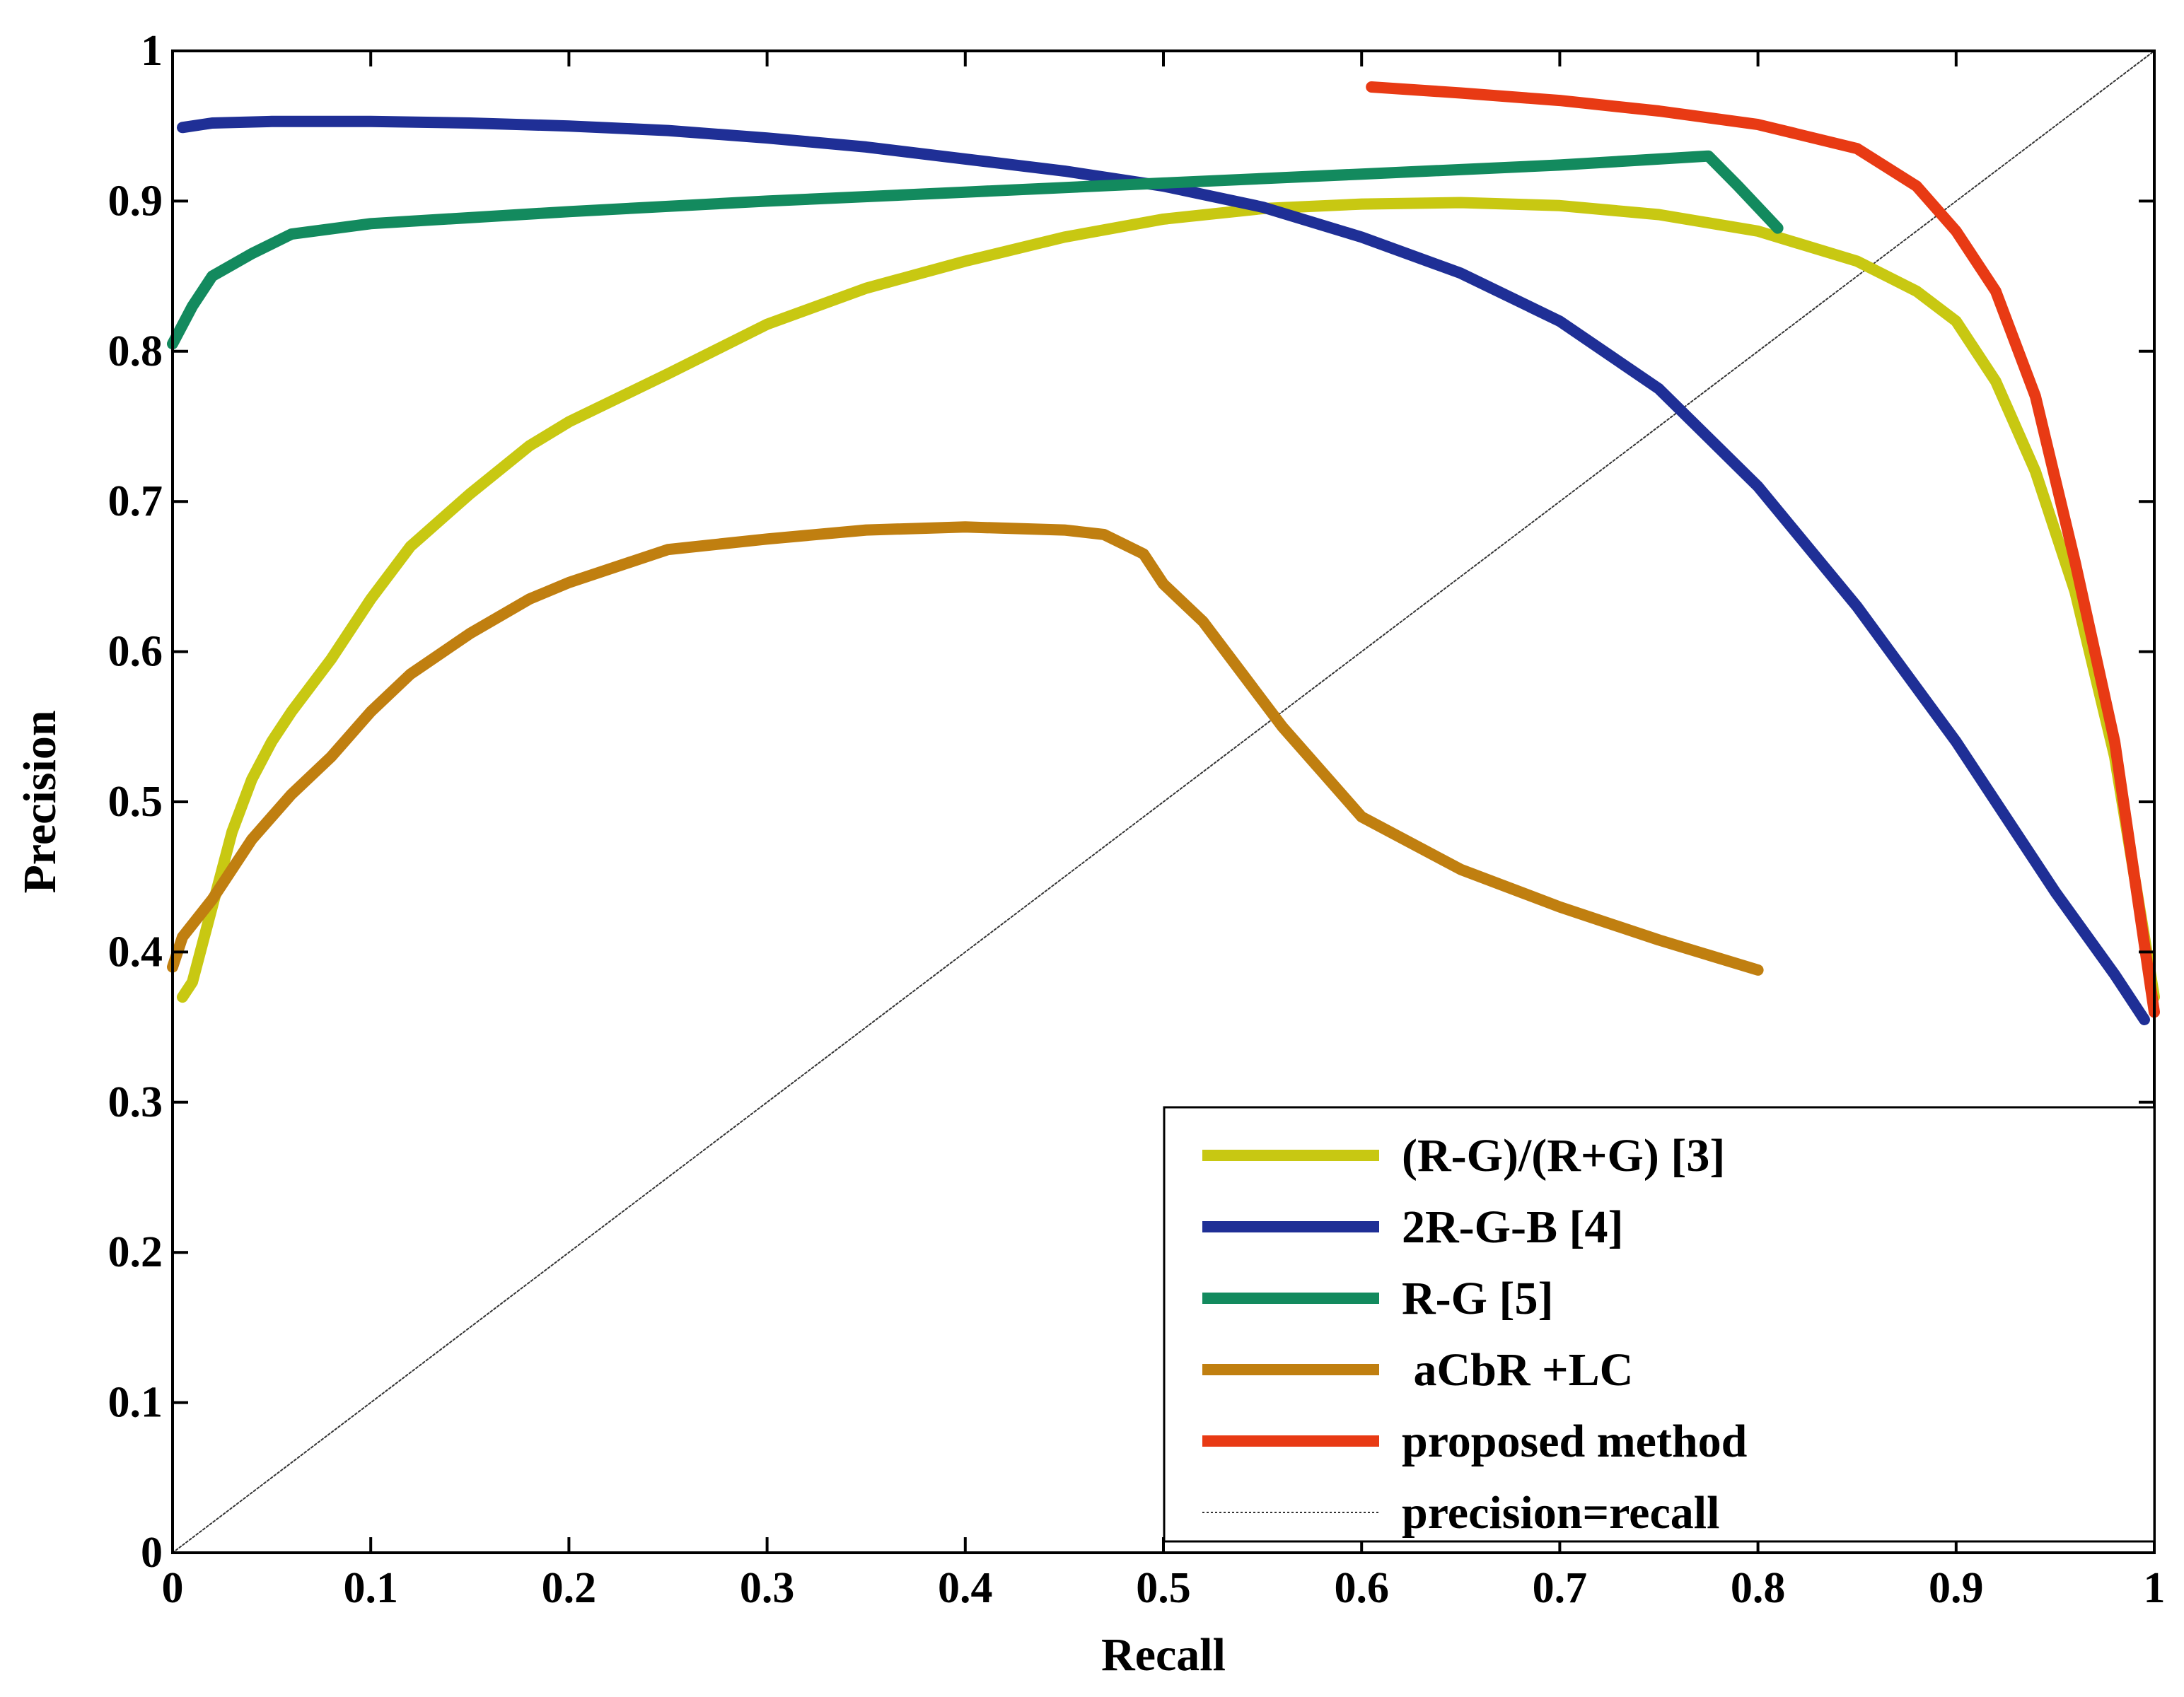  What do you see at coordinates (135, 1102) in the screenshot?
I see `y-tick-label: 0.3` at bounding box center [135, 1102].